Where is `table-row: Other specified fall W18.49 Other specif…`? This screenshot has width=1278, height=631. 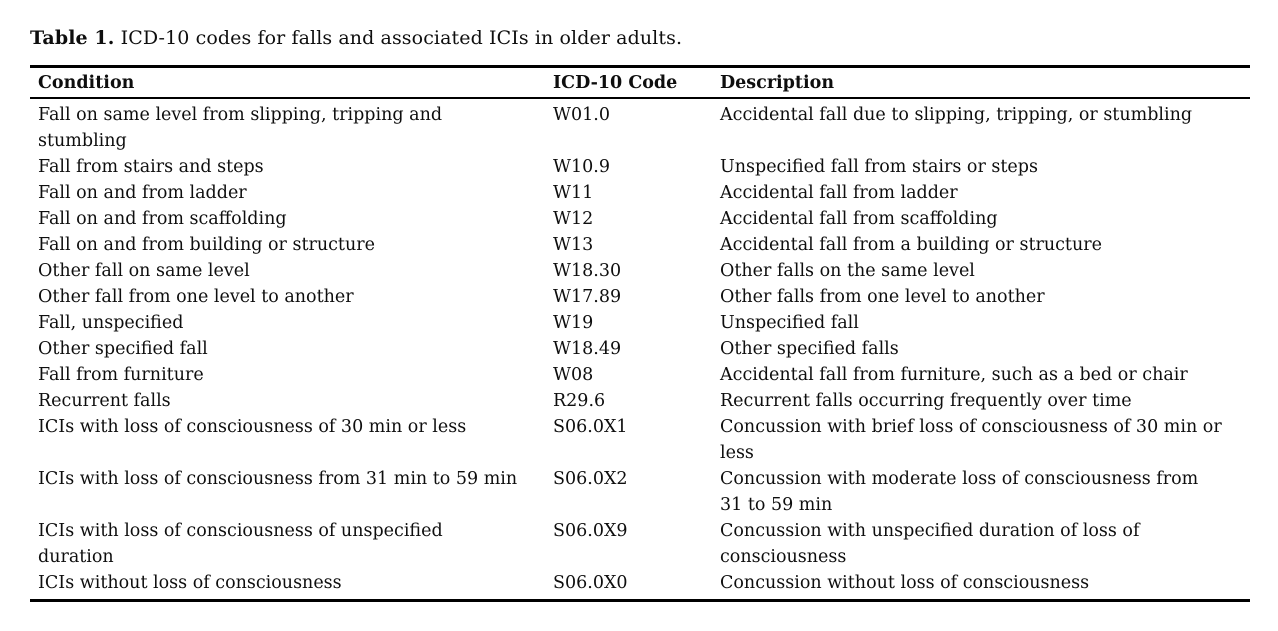 table-row: Other specified fall W18.49 Other specif… is located at coordinates (640, 349).